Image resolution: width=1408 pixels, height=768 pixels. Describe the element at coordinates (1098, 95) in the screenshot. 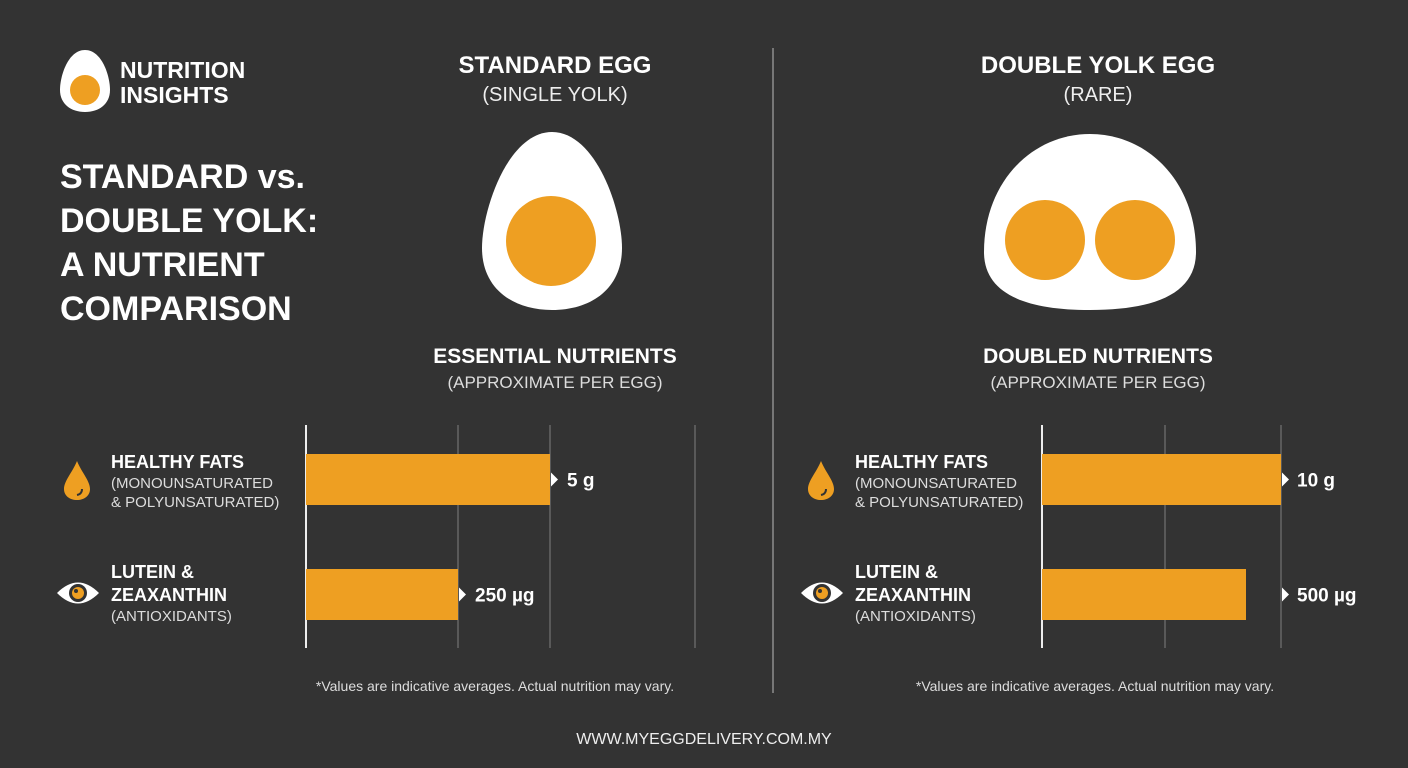

I see `double-yolk-subtitle: (RARE)` at that location.